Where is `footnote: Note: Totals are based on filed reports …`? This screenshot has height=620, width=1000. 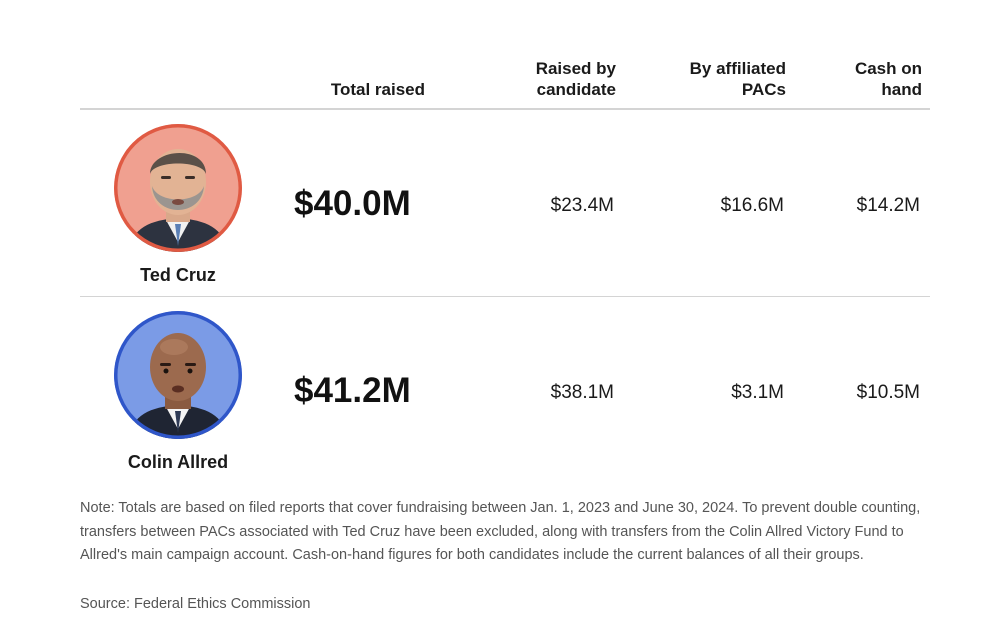
footnote: Note: Totals are based on filed reports … is located at coordinates (500, 531).